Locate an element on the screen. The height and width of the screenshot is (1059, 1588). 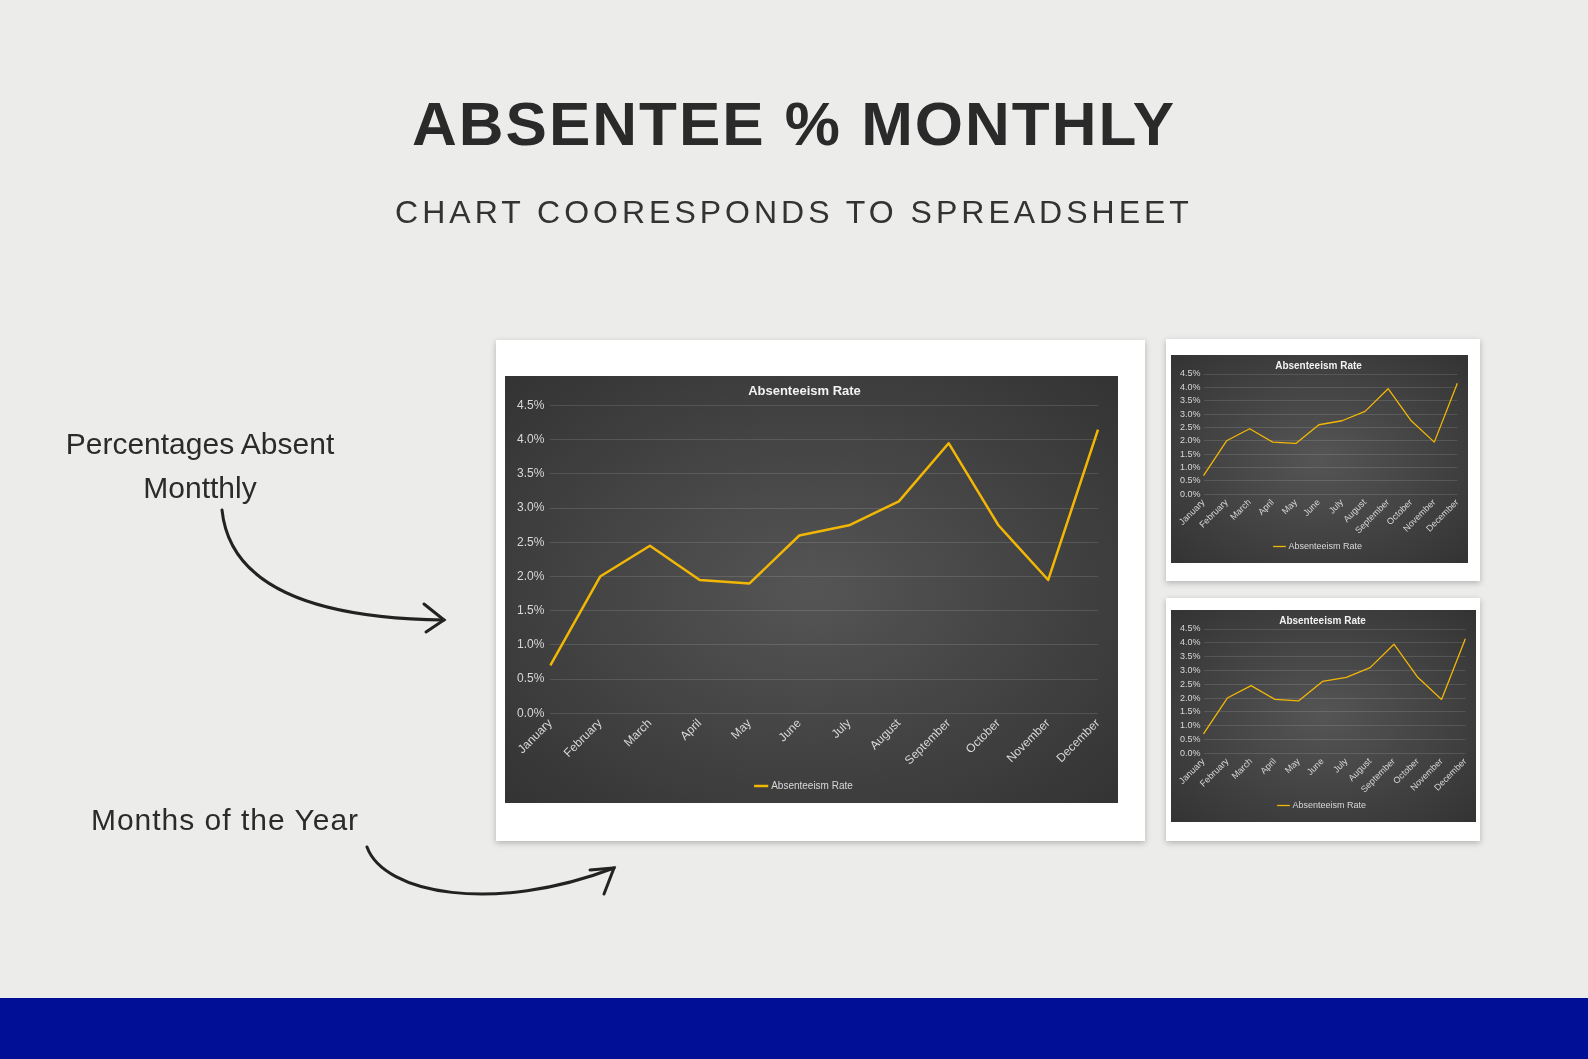
text: Percentages Absent Montthly is located at coordinates (200, 466).